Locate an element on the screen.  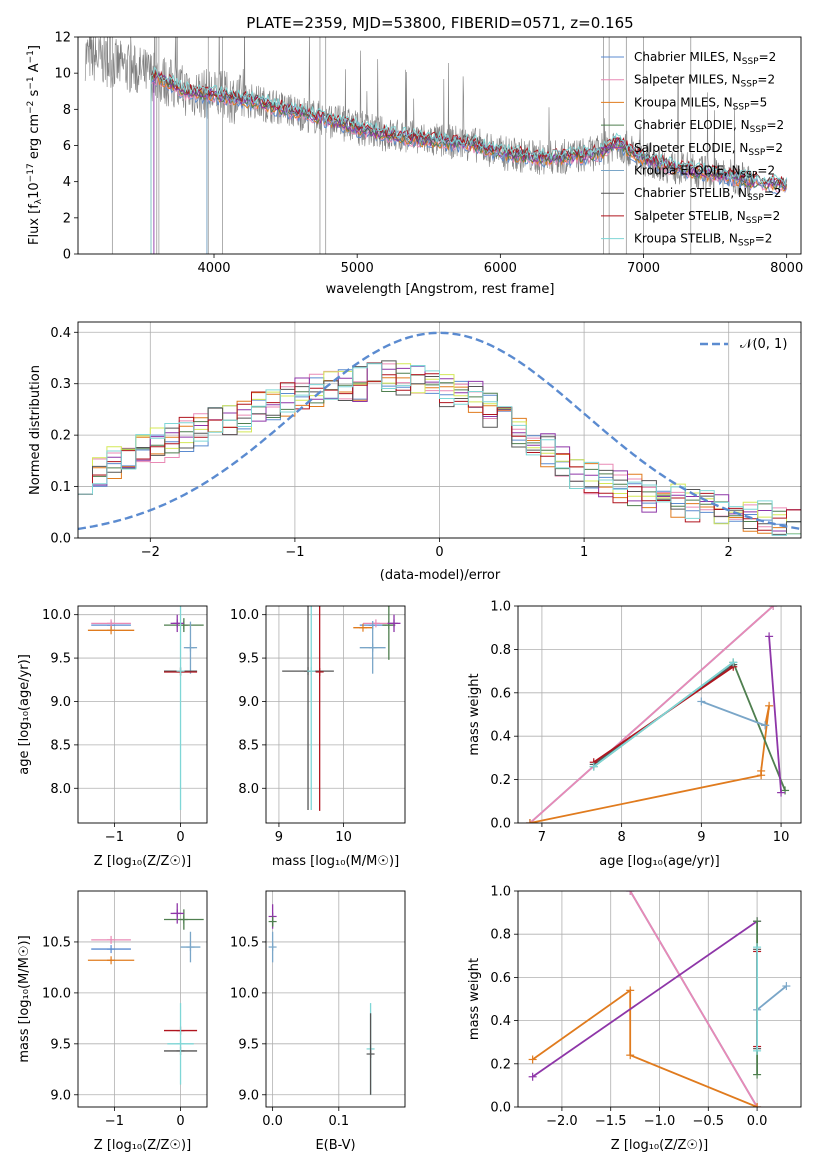
legend-label: 𝒩(0, 1) is located at coordinates (763, 344).